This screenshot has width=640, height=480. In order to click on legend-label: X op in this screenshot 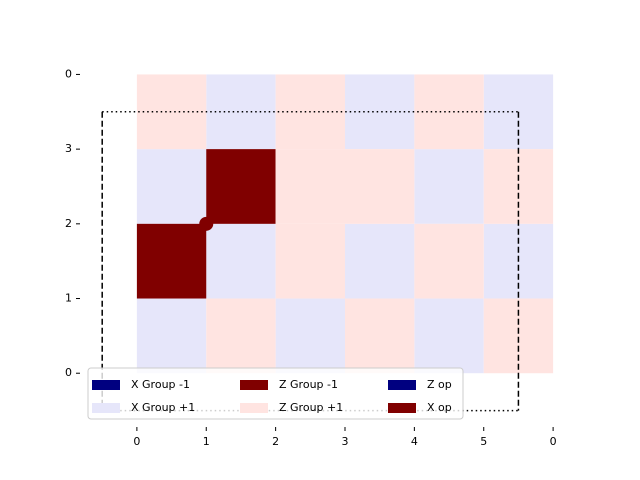, I will do `click(439, 407)`.